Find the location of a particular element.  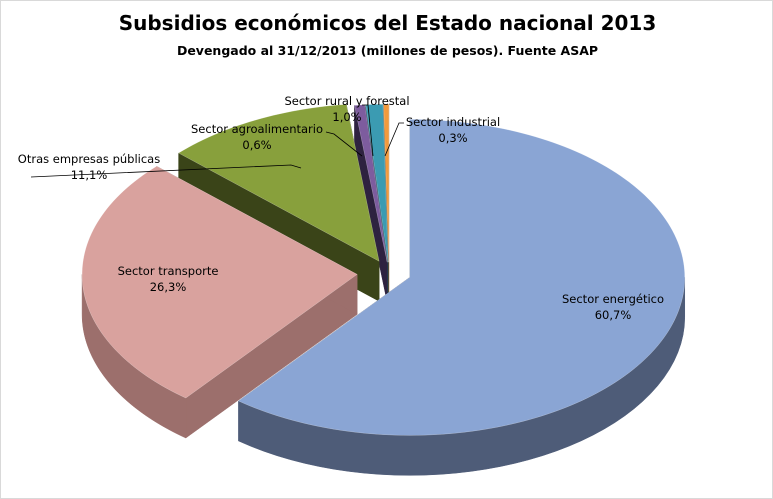

label-agro: Sector agroalimentario 0,6% is located at coordinates (257, 137).